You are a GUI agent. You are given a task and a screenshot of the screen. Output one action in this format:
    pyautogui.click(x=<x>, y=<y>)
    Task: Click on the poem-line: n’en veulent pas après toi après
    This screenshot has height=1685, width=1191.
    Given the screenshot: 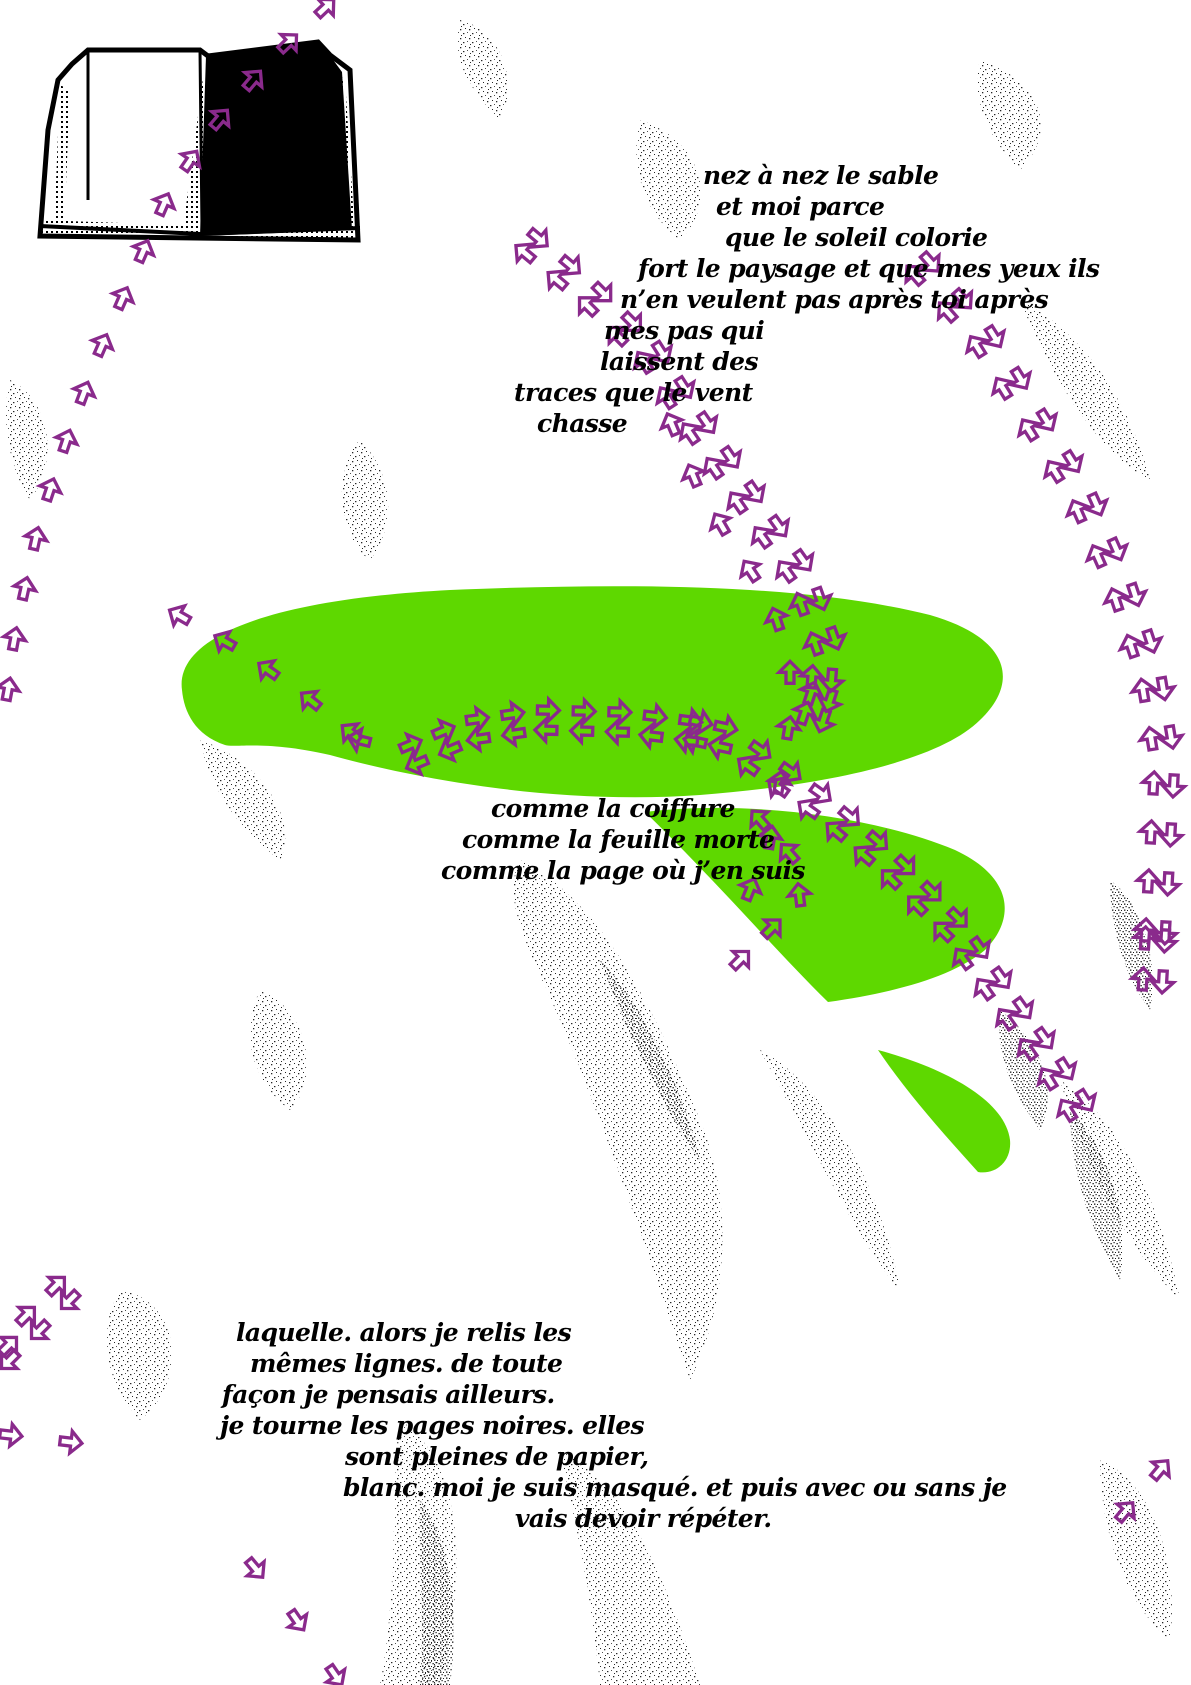 What is the action you would take?
    pyautogui.click(x=834, y=299)
    